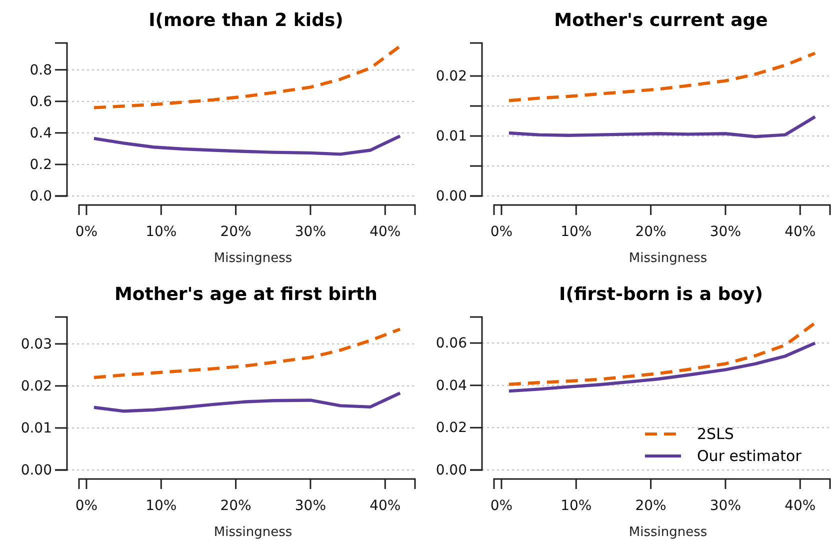 The width and height of the screenshot is (831, 544). What do you see at coordinates (246, 294) in the screenshot?
I see `chart-title: Mother's age at first birth` at bounding box center [246, 294].